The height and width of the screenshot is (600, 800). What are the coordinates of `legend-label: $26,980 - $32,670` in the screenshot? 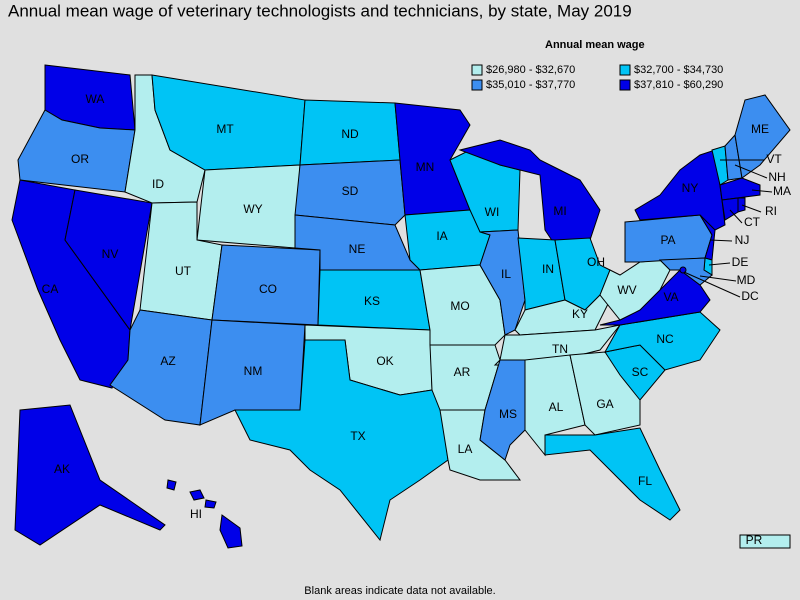 It's located at (530, 70).